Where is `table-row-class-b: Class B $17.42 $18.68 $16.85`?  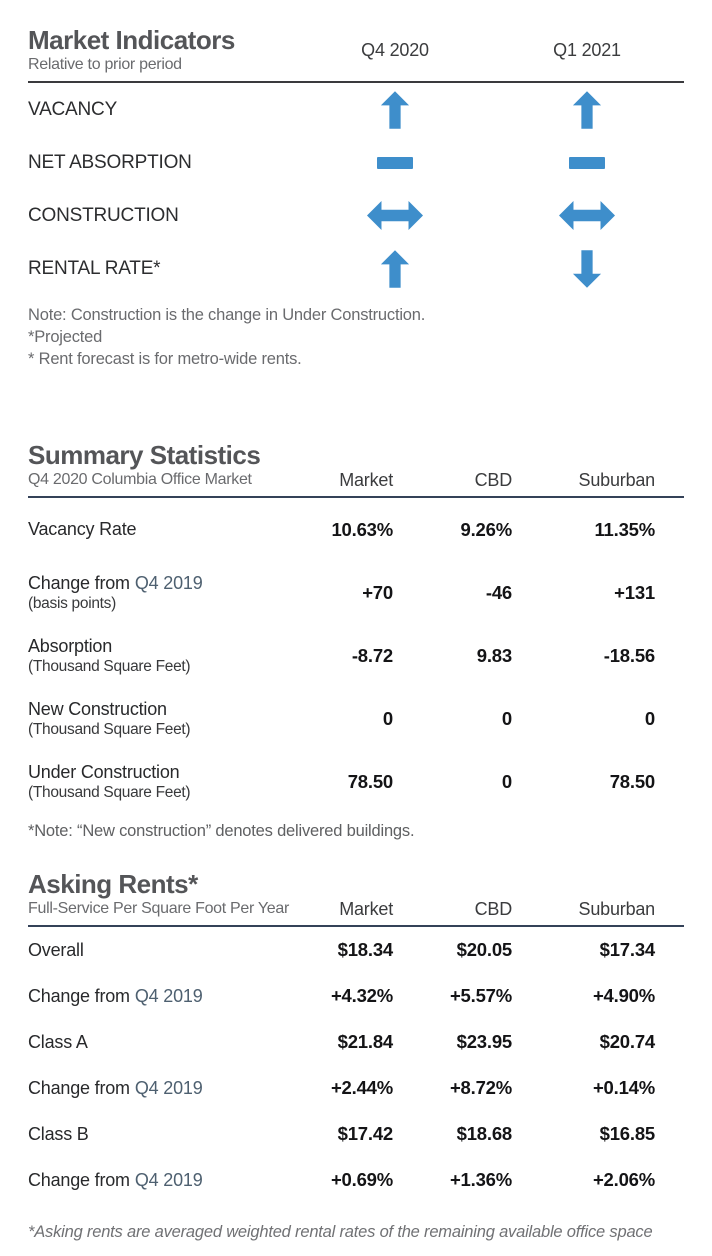
table-row-class-b: Class B $17.42 $18.68 $16.85 is located at coordinates (356, 1134).